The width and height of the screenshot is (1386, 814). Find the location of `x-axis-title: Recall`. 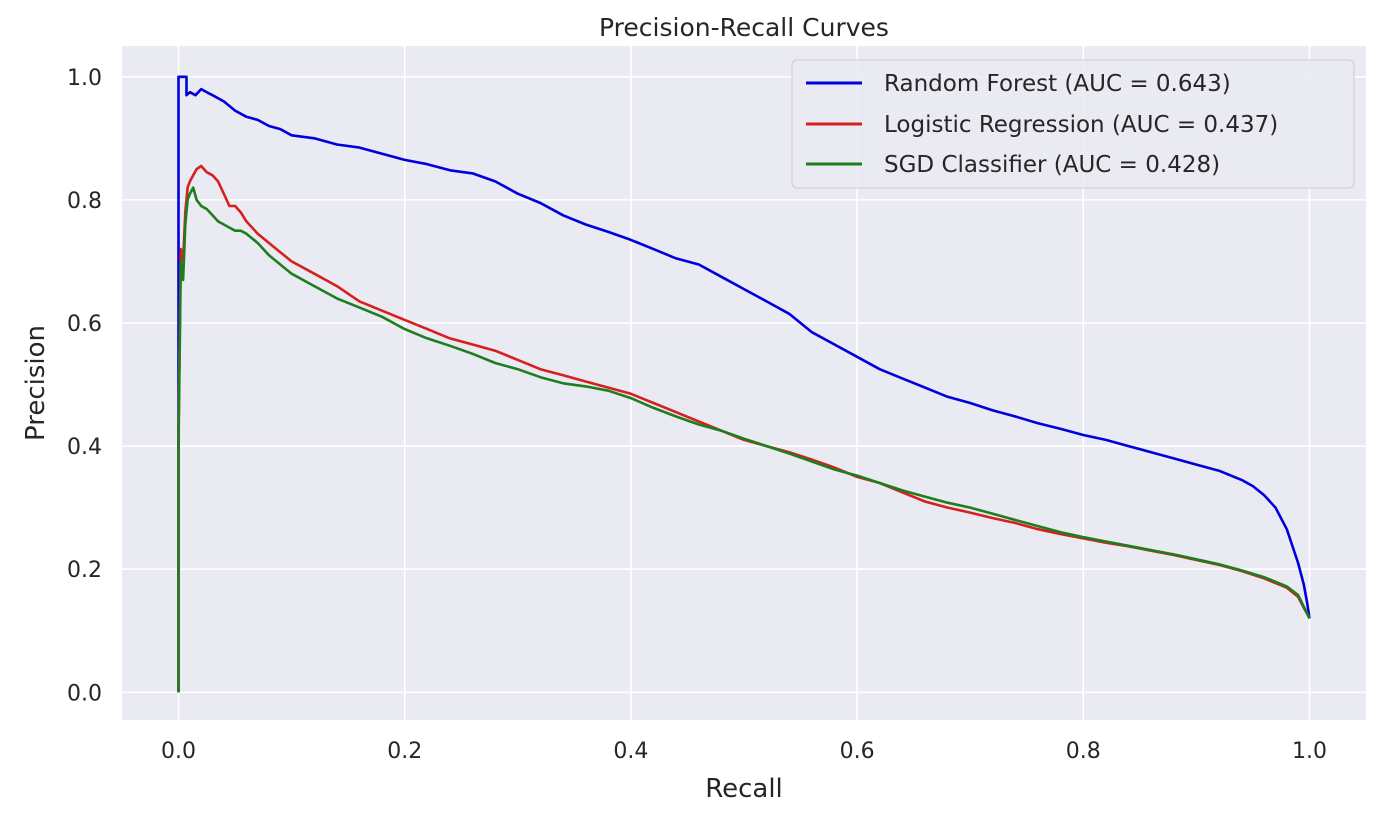

x-axis-title: Recall is located at coordinates (744, 789).